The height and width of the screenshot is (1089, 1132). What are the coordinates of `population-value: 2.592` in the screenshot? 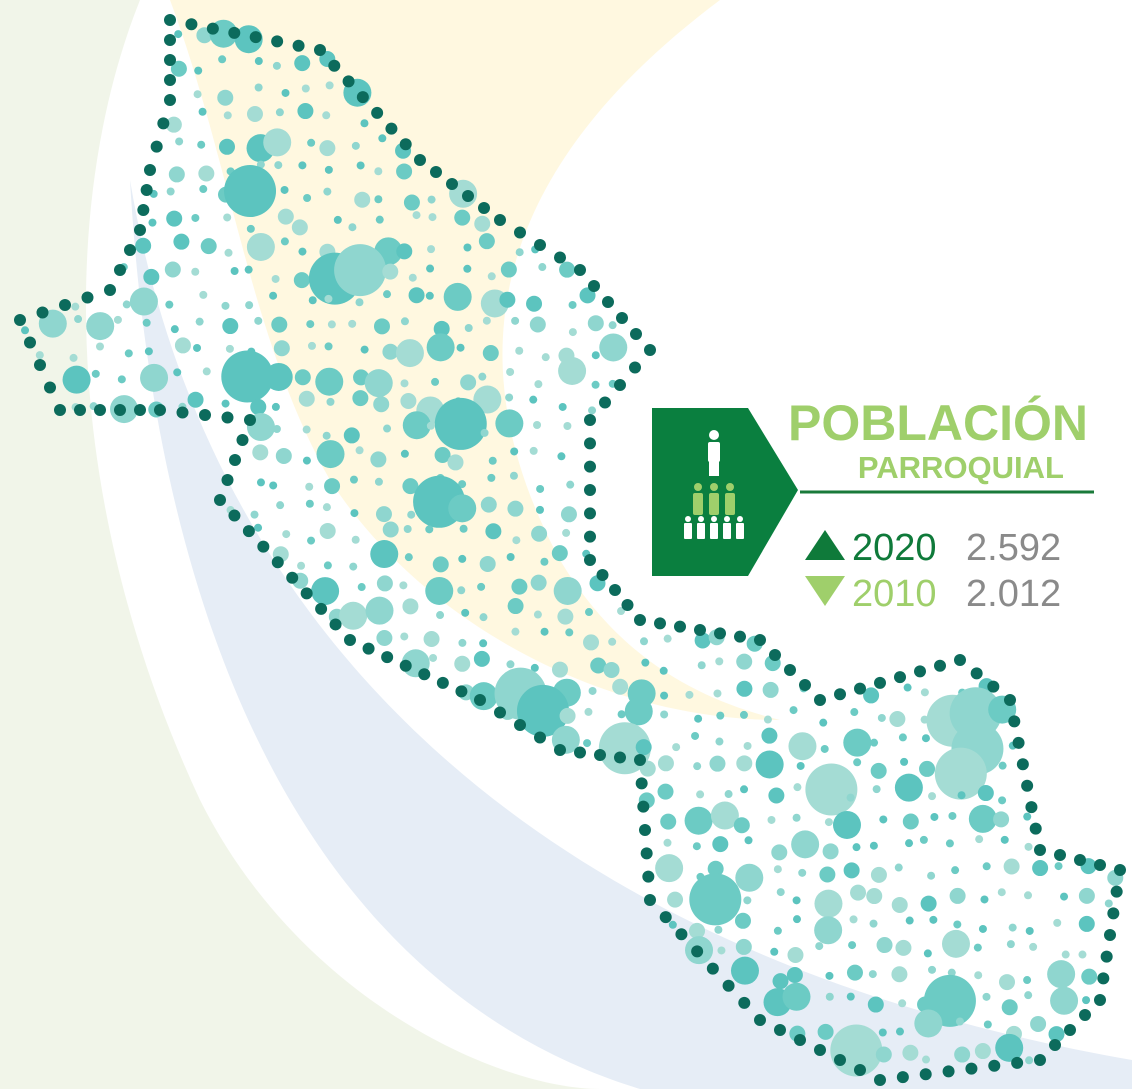 It's located at (1013, 548).